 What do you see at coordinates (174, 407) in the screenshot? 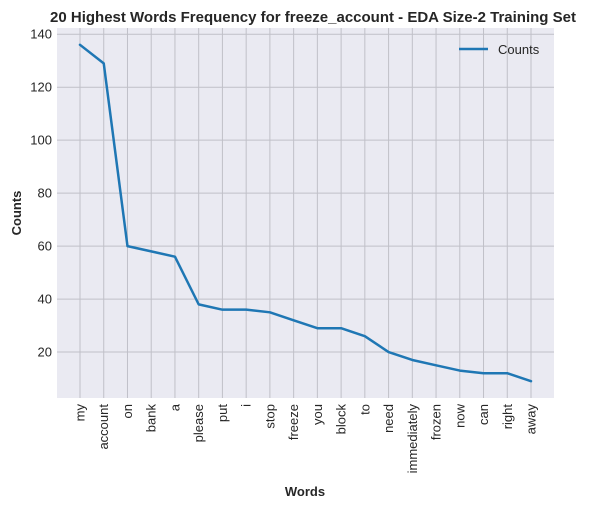
I see `x-tick-label: a` at bounding box center [174, 407].